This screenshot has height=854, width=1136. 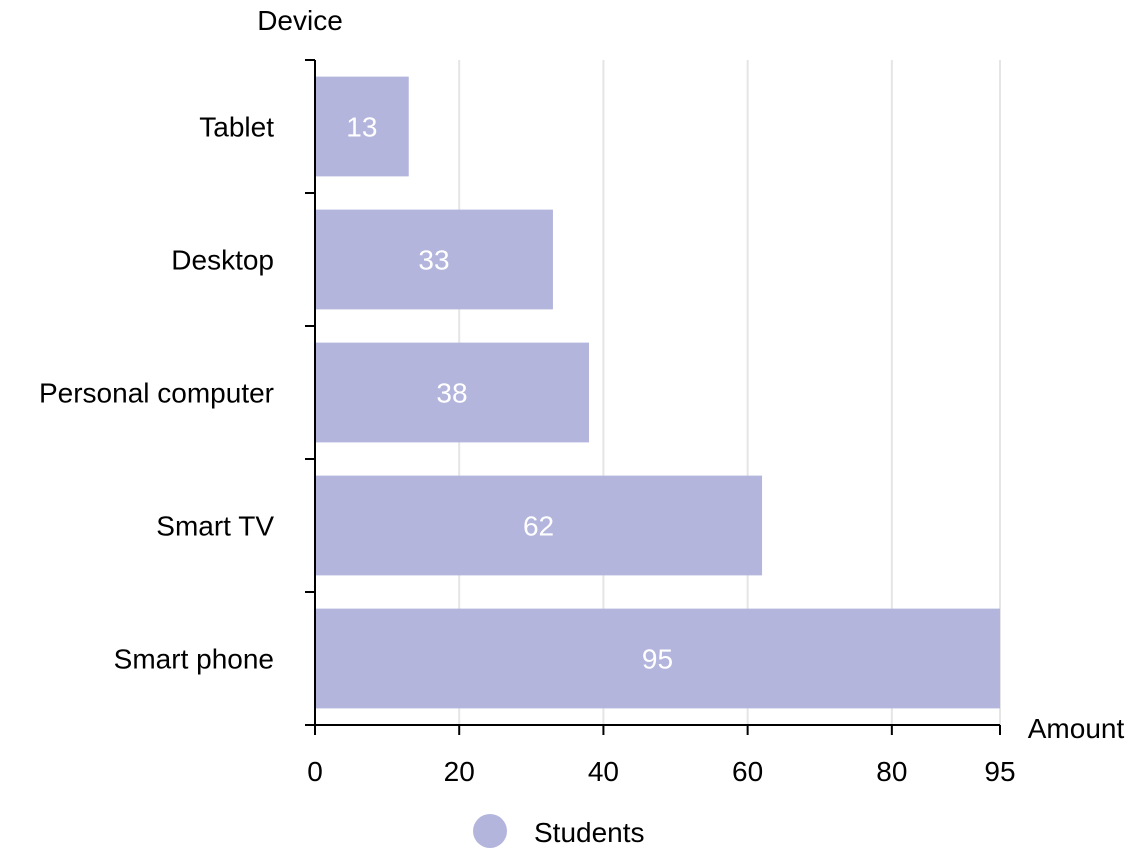 What do you see at coordinates (589, 832) in the screenshot?
I see `legend-label: Students` at bounding box center [589, 832].